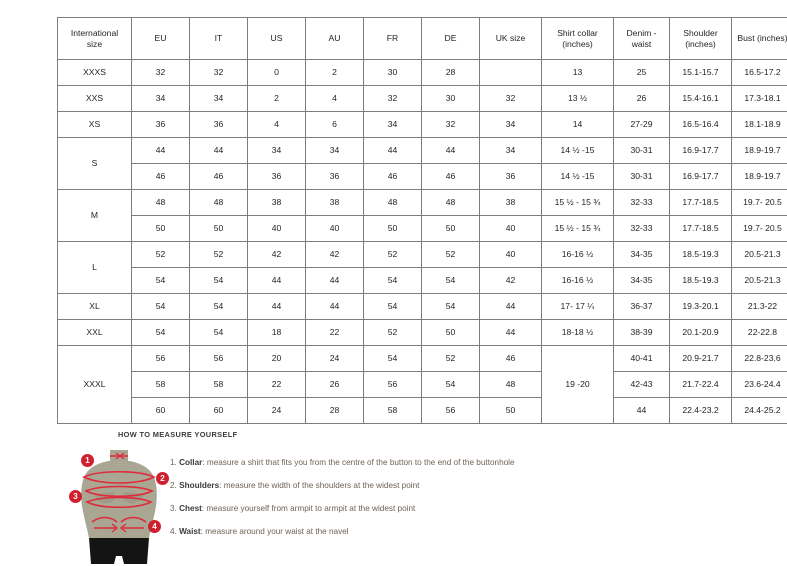  I want to click on figure-badge-4-waist: 4, so click(154, 526).